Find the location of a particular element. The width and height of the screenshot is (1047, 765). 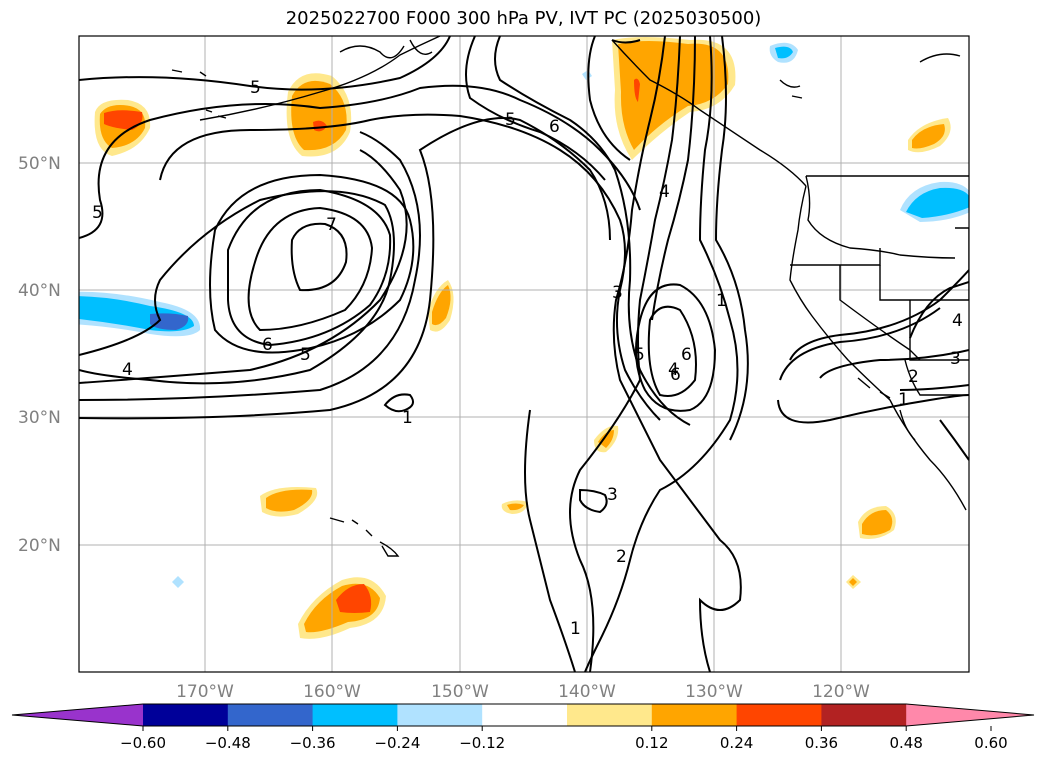

lon-label: 150°W is located at coordinates (460, 692).